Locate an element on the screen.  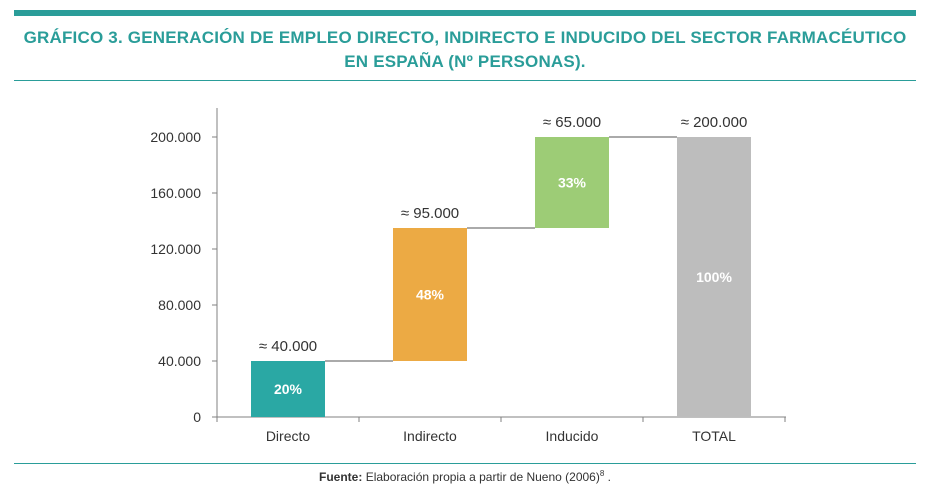
value-label: ≈ 200.000 is located at coordinates (714, 122).